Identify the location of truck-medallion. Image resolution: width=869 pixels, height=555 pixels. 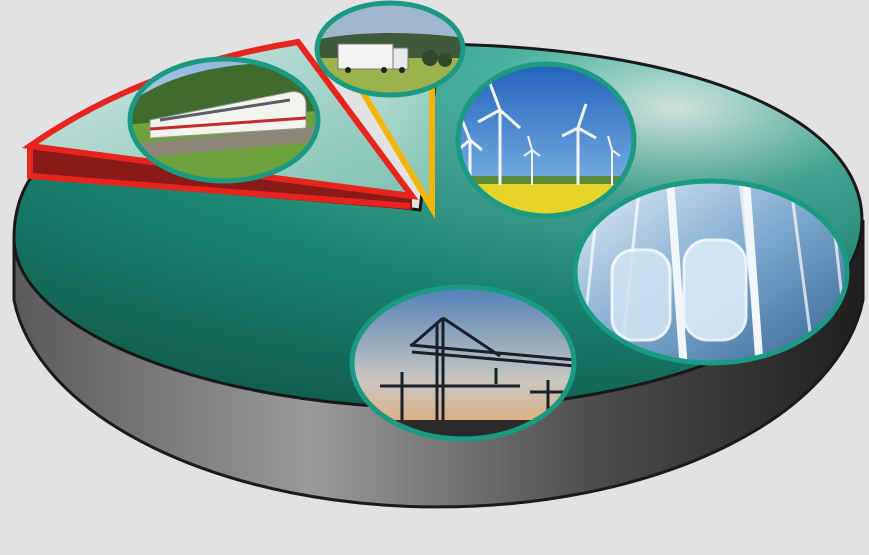
(390, 49).